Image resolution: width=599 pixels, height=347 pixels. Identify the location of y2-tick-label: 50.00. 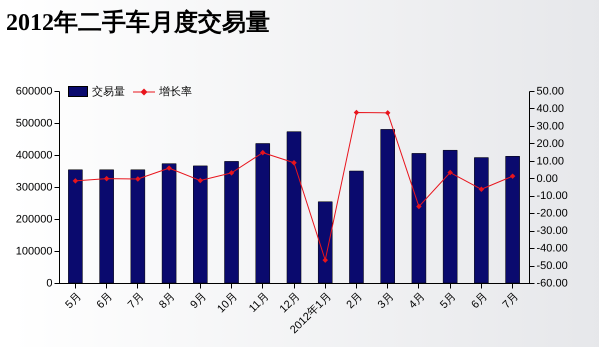
(550, 92).